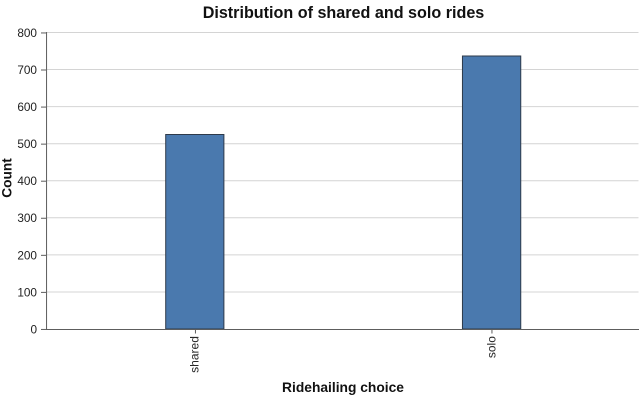 The image size is (640, 400). Describe the element at coordinates (344, 13) in the screenshot. I see `svg-text:Distribution of shared and sol: Distribution of shared and solo rides` at that location.